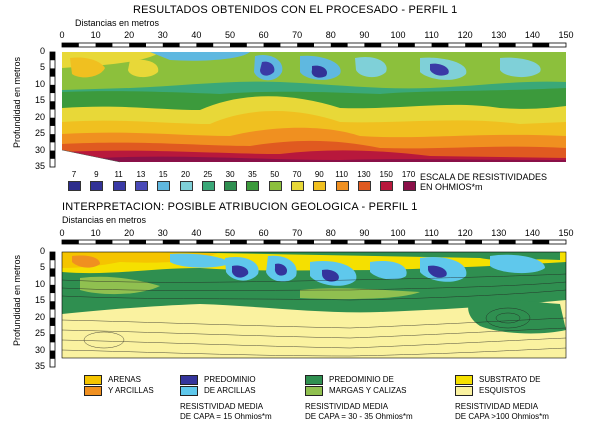  I want to click on legend-arenas-swatch, so click(93, 380).